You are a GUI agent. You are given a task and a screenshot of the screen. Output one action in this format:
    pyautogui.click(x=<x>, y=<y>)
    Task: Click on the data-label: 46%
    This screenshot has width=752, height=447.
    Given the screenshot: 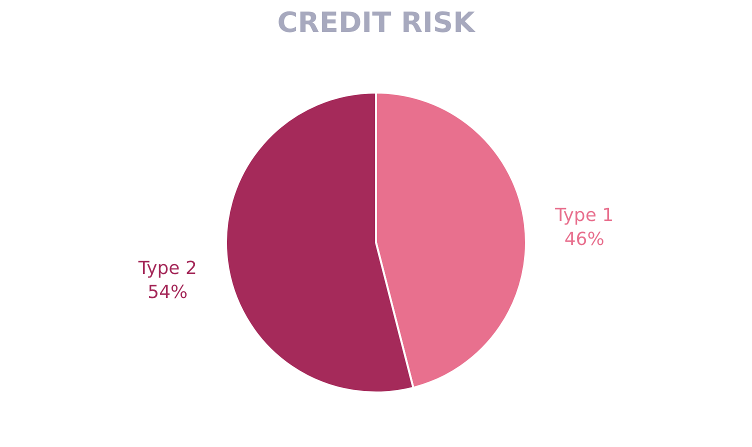 What is the action you would take?
    pyautogui.click(x=584, y=239)
    